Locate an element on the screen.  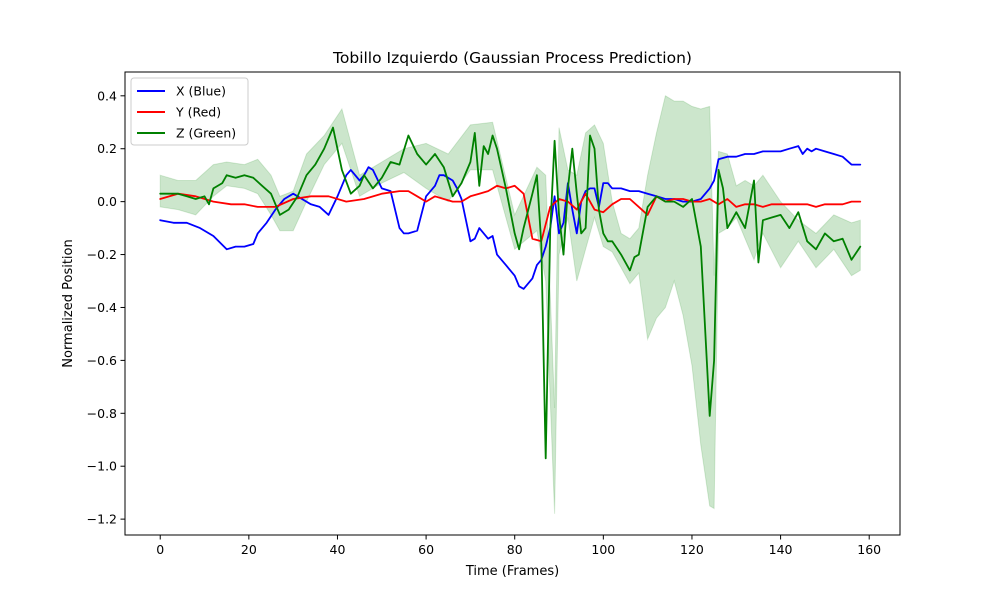
x-tick-label: 120 is located at coordinates (692, 549).